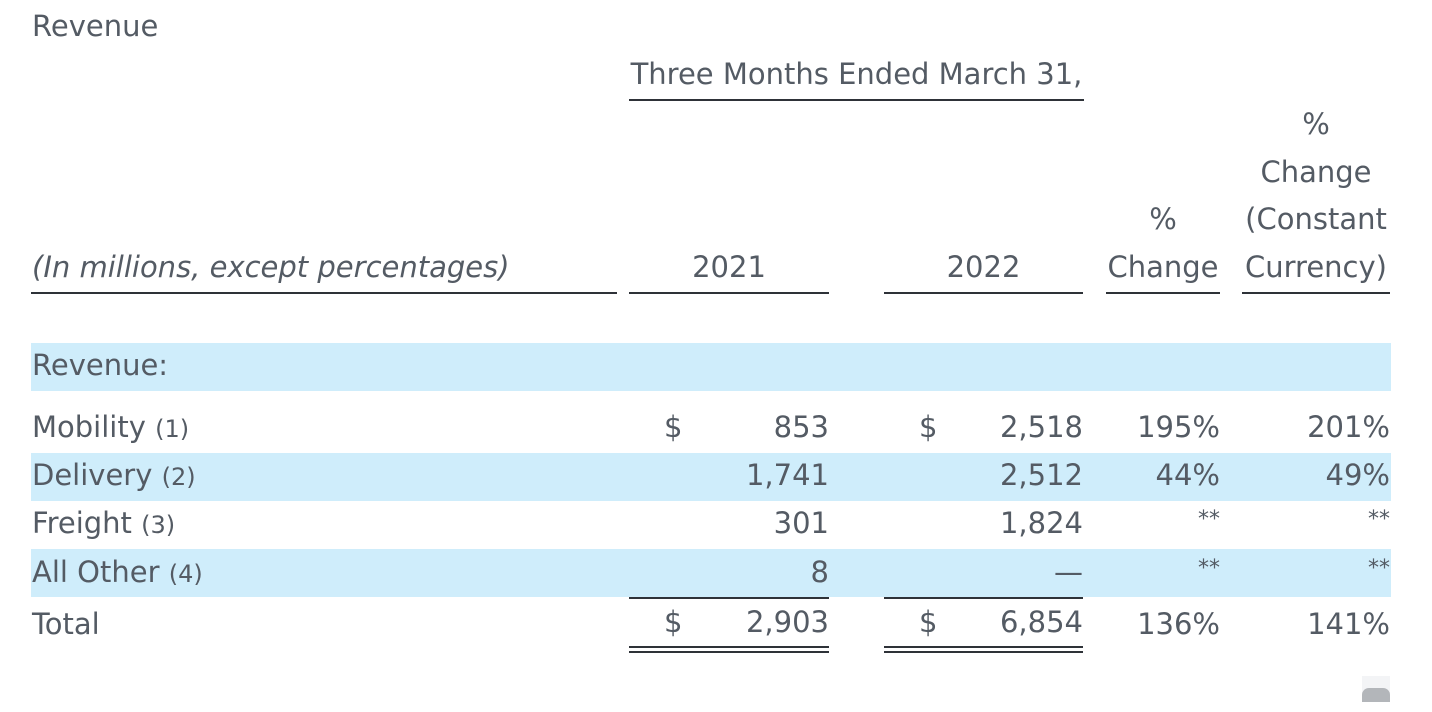  What do you see at coordinates (1041, 475) in the screenshot?
I see `value-2022: 2,512` at bounding box center [1041, 475].